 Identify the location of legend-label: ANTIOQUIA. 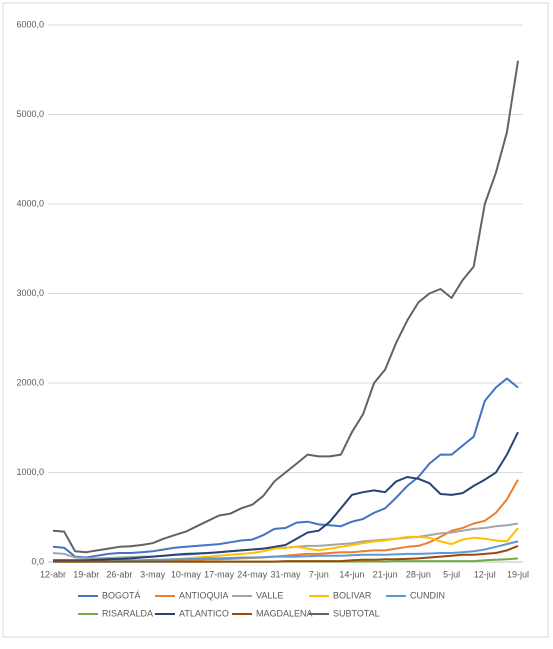
(204, 595).